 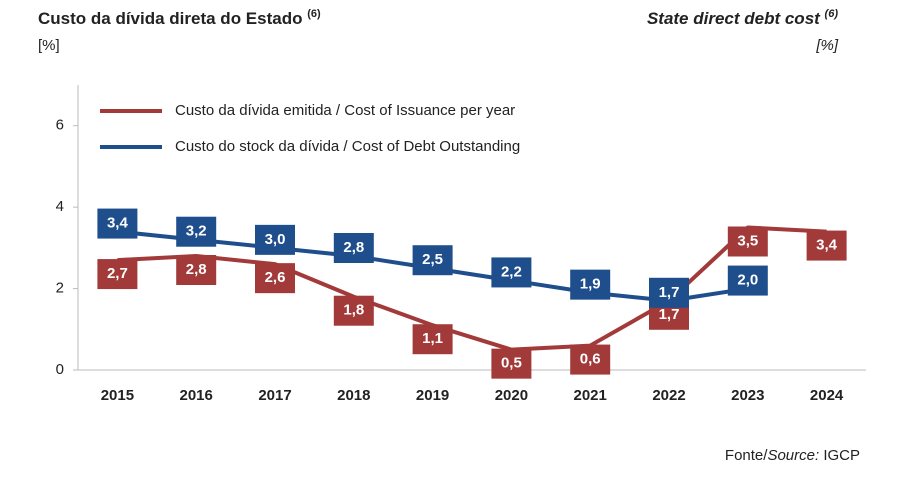 I want to click on data-label: 2,7, so click(x=117, y=273).